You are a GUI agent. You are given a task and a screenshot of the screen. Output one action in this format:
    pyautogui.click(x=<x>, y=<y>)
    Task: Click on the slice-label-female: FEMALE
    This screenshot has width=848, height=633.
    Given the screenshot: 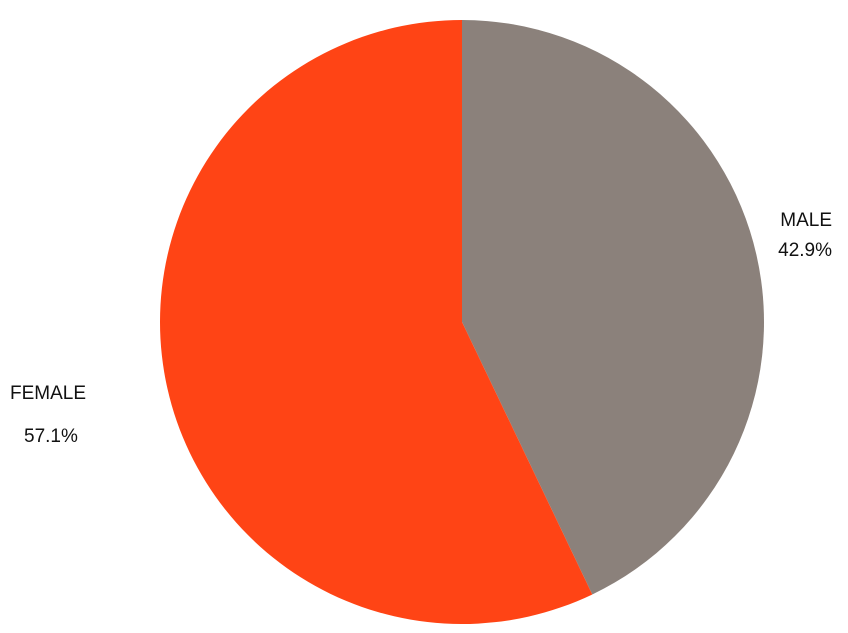 What is the action you would take?
    pyautogui.click(x=48, y=393)
    